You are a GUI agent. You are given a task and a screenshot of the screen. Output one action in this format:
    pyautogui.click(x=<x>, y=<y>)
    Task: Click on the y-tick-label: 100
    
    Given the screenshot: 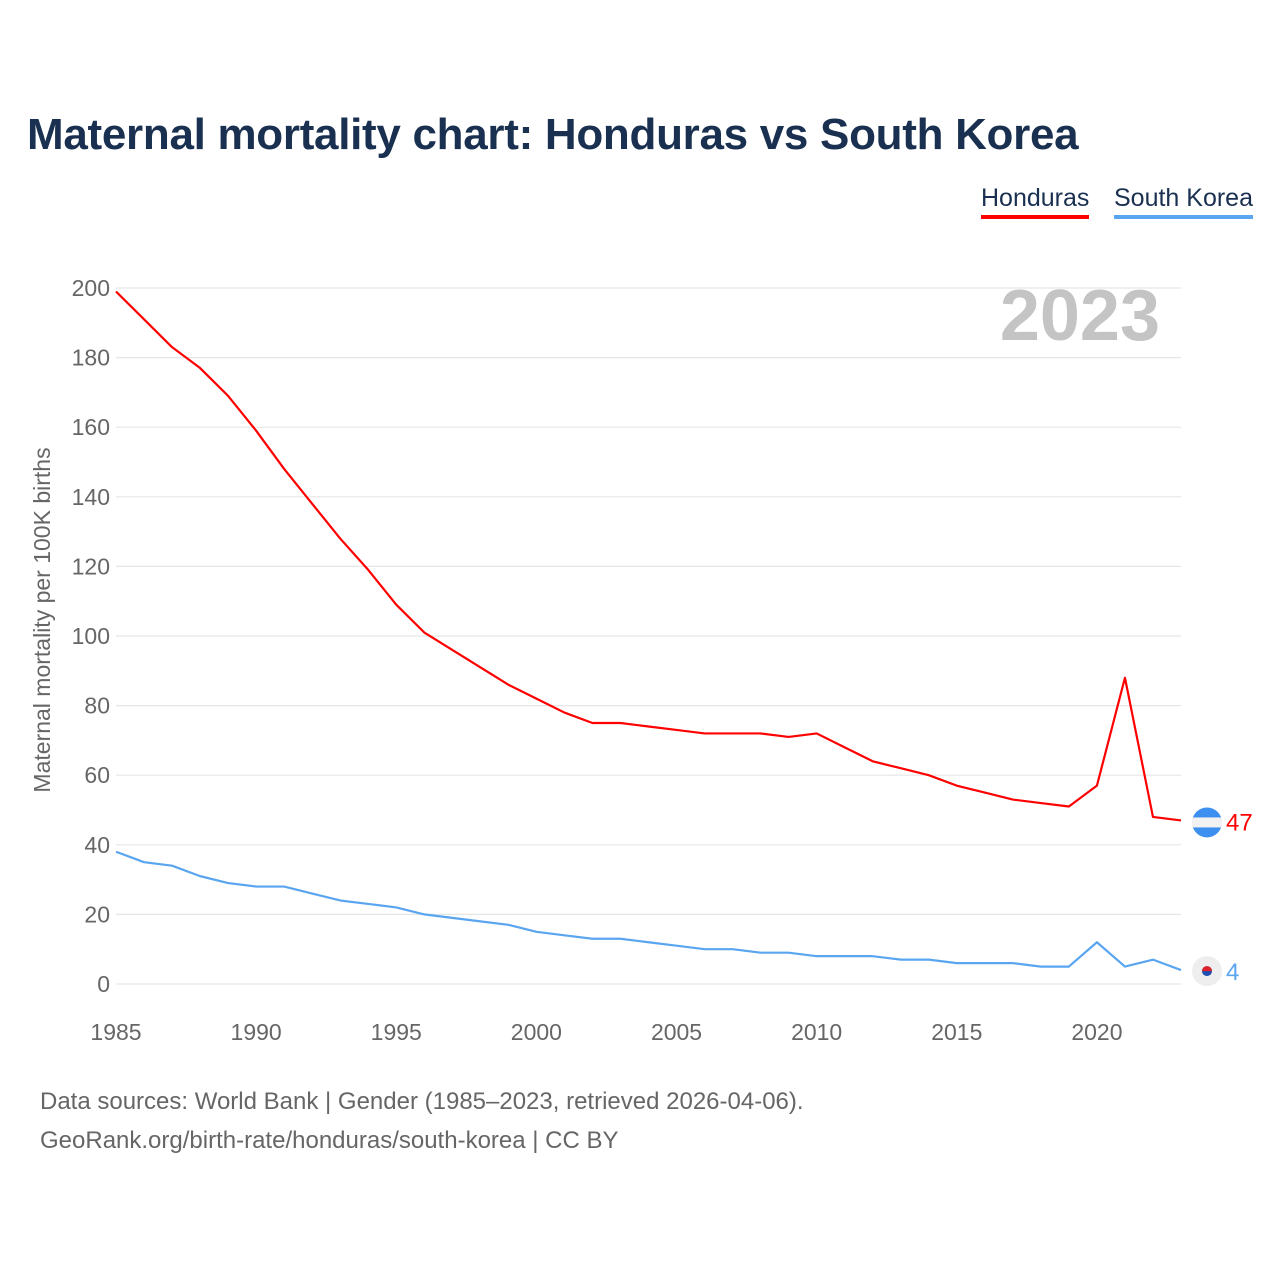 What is the action you would take?
    pyautogui.click(x=91, y=636)
    